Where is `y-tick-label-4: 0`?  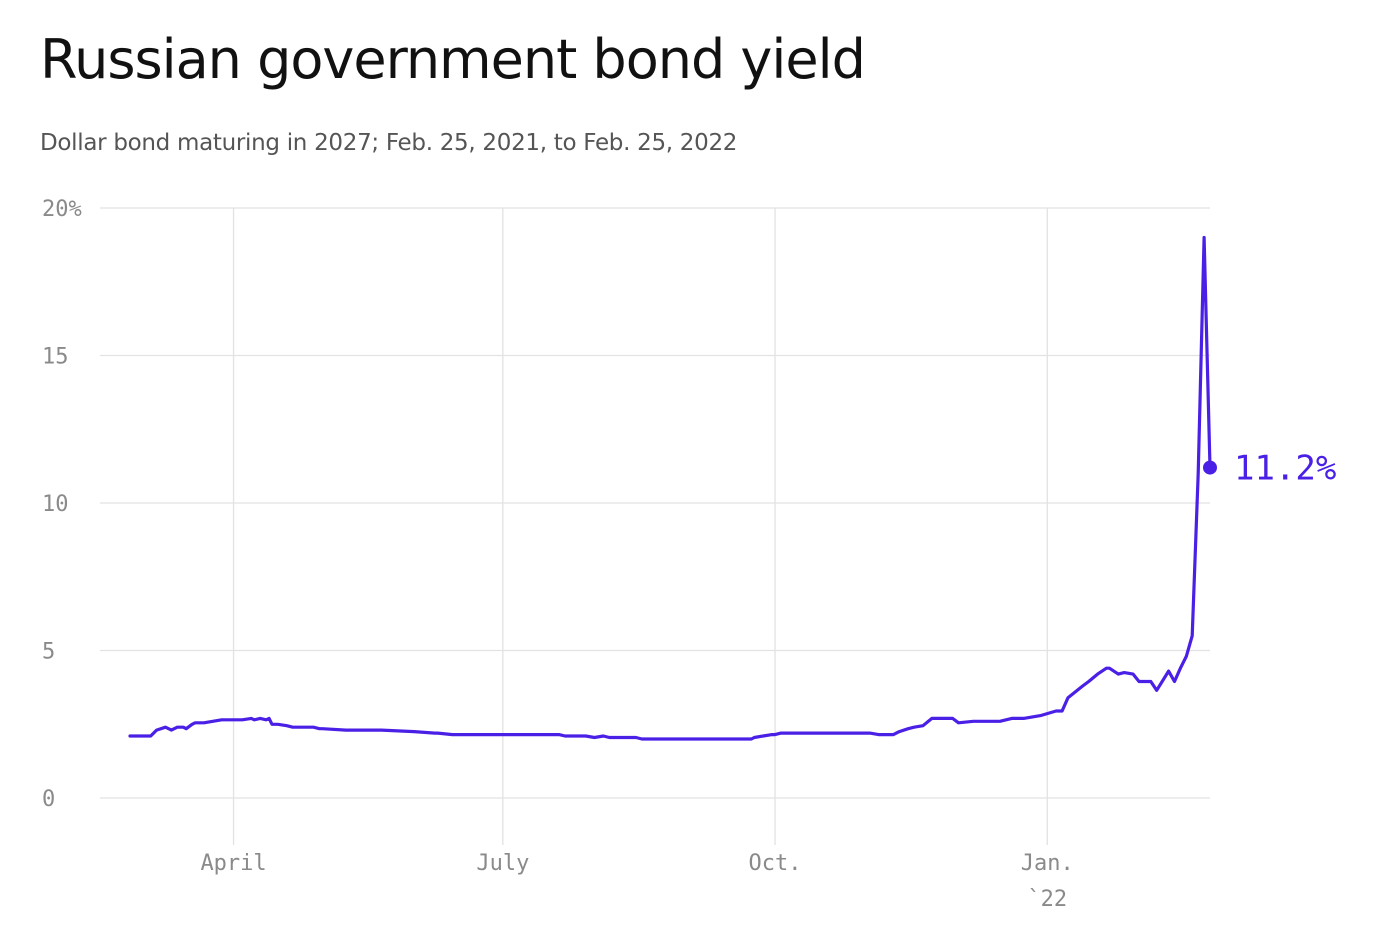
y-tick-label-4: 0 is located at coordinates (48, 799).